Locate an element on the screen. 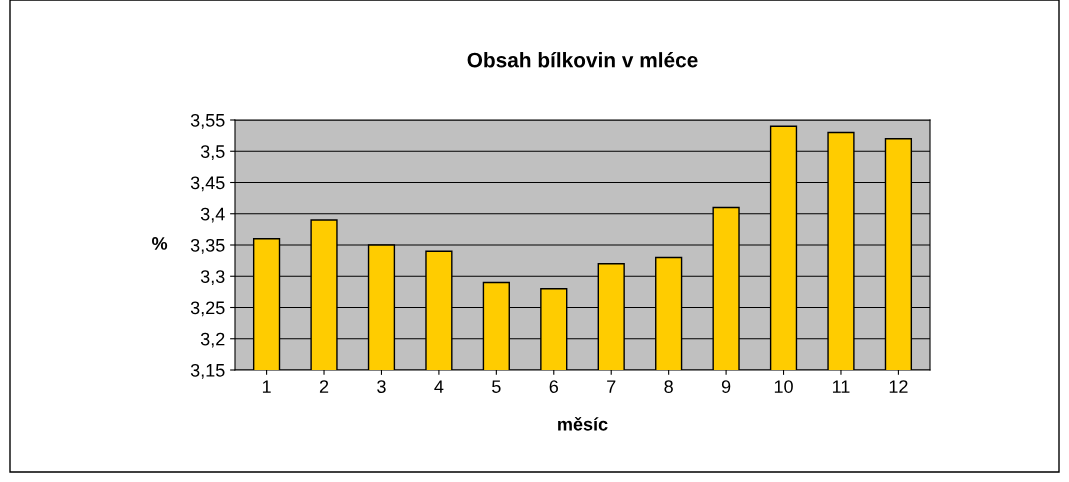 This screenshot has width=1069, height=482. y-tick-label: 3,2 is located at coordinates (212, 340).